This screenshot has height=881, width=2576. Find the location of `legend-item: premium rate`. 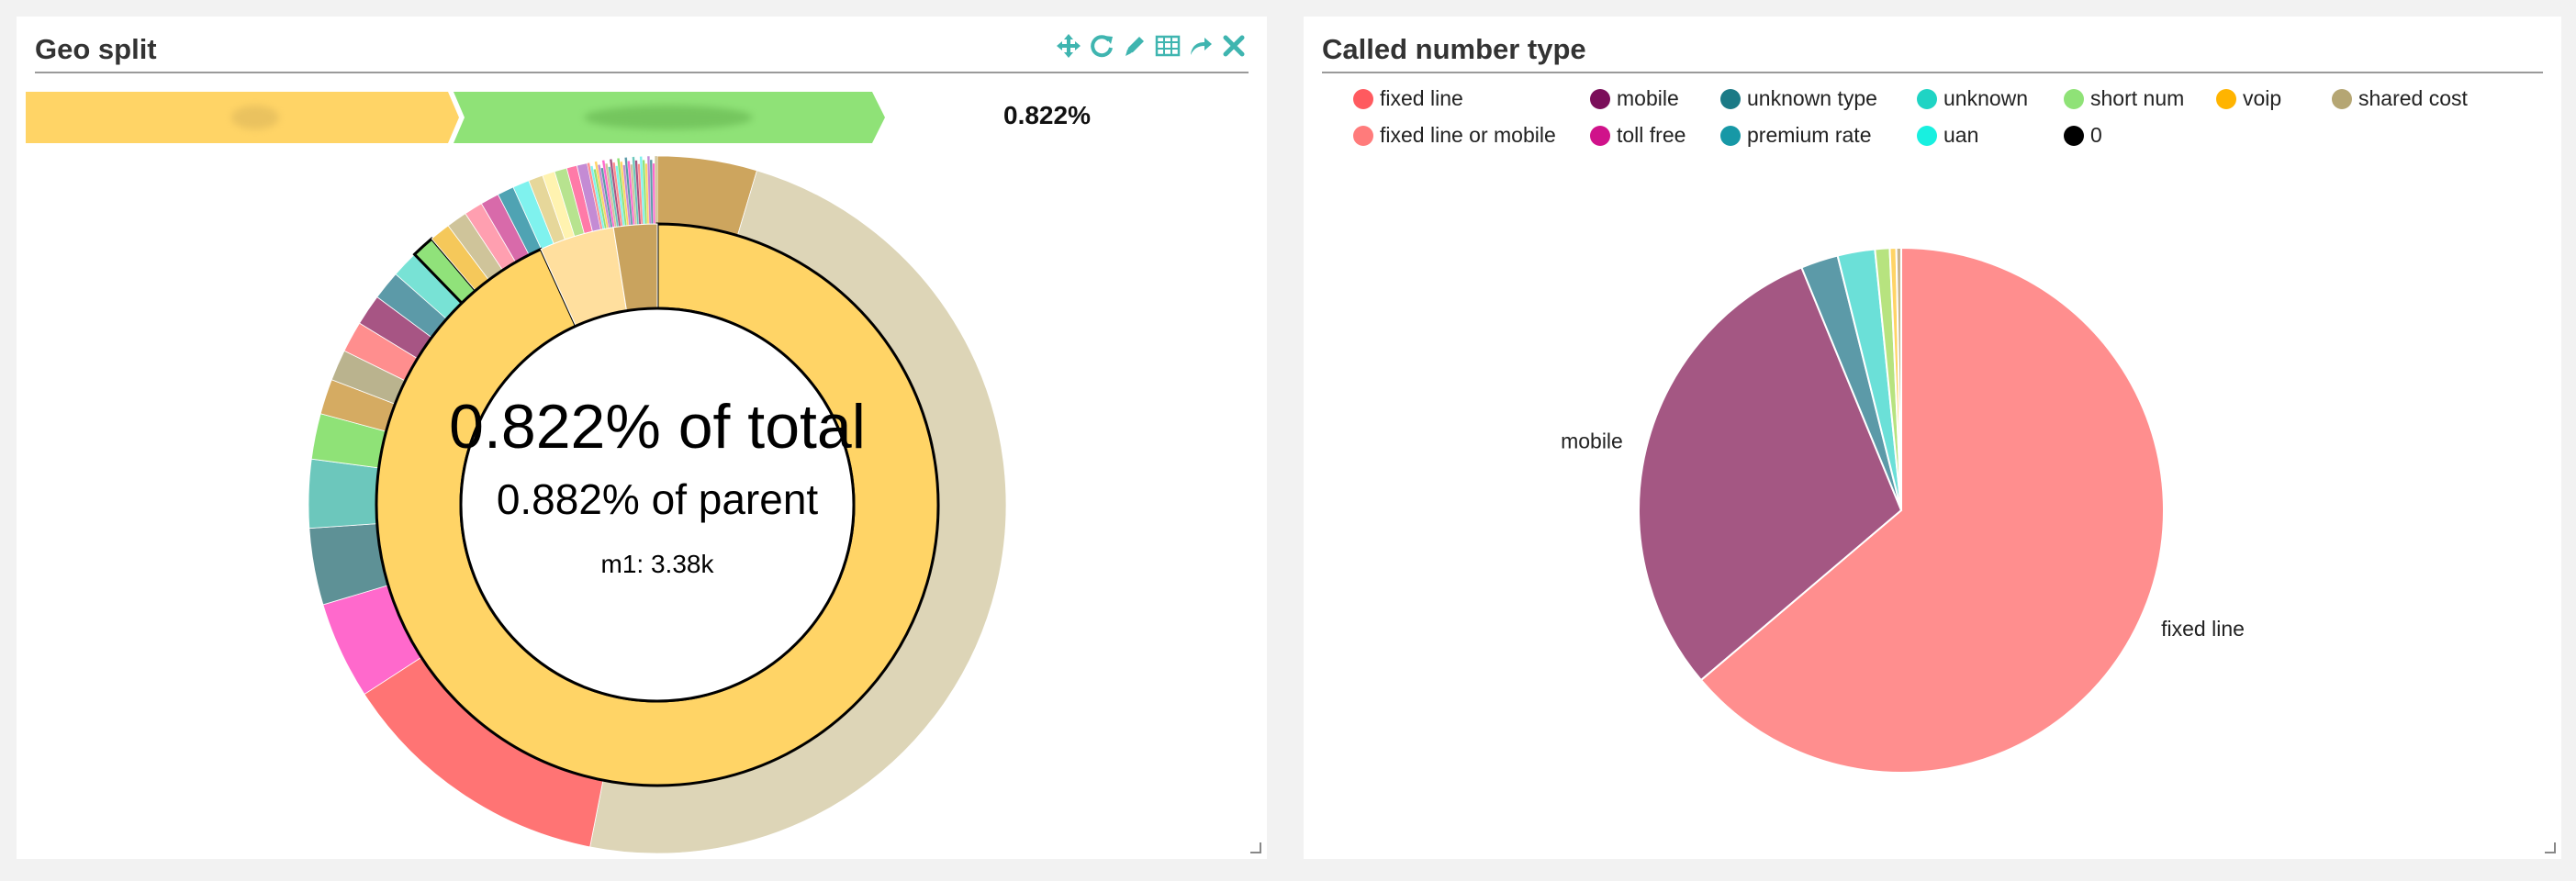

legend-item: premium rate is located at coordinates (1795, 135).